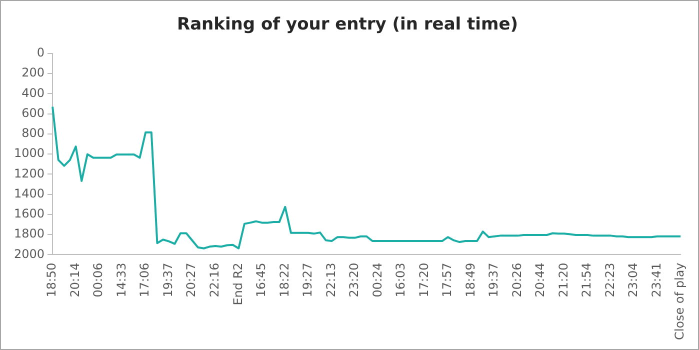 The image size is (699, 350). Describe the element at coordinates (121, 280) in the screenshot. I see `x-tick-label: 14:33` at that location.